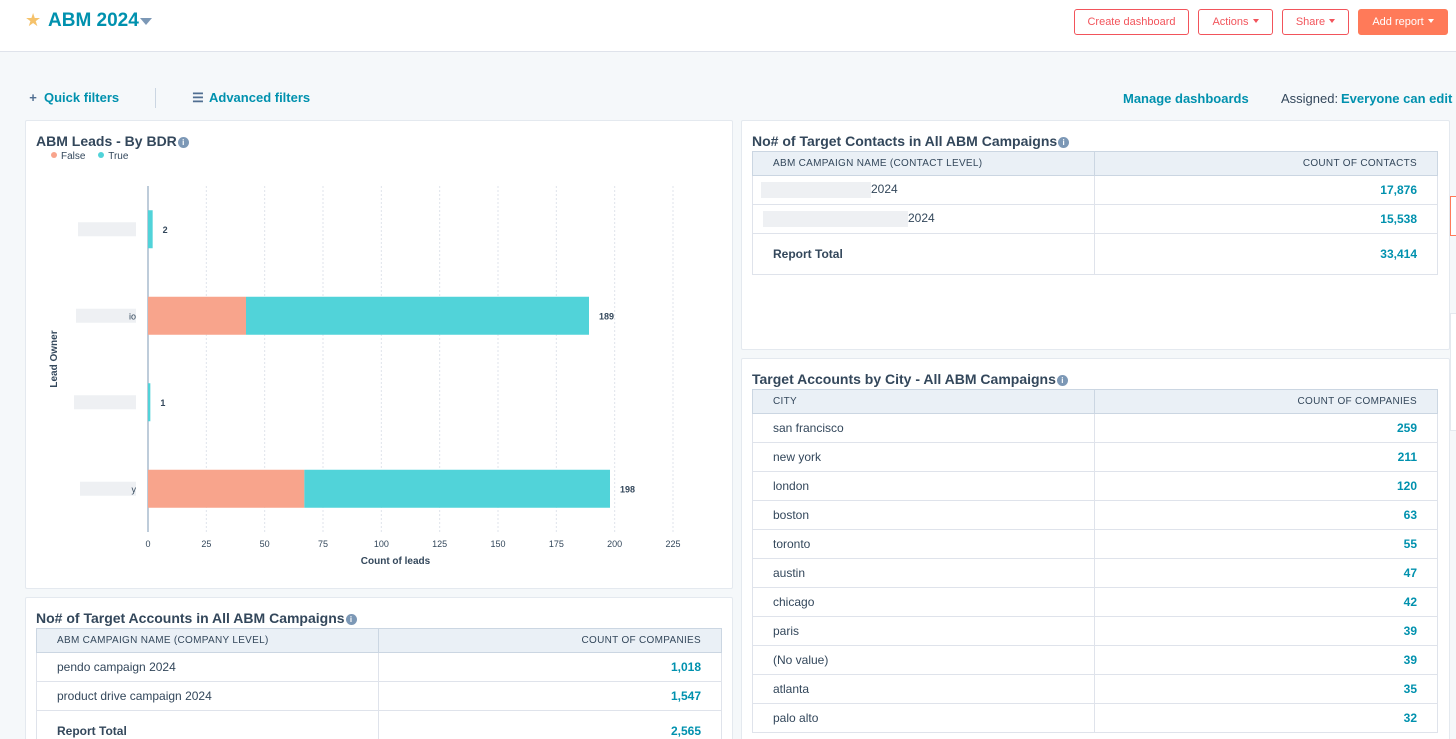  What do you see at coordinates (1266, 457) in the screenshot?
I see `count-cell: 211` at bounding box center [1266, 457].